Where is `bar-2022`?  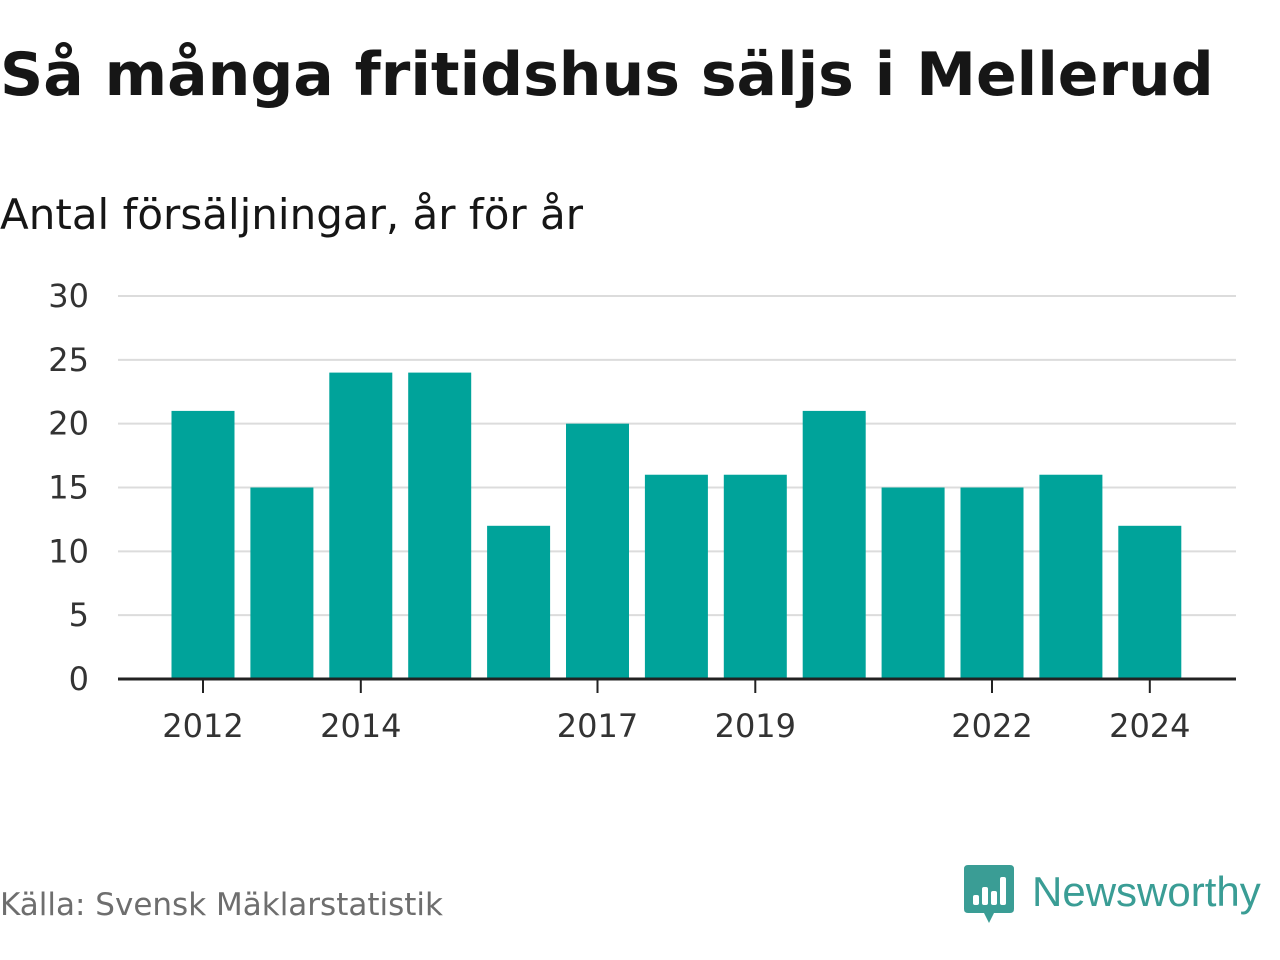
bar-2022 is located at coordinates (992, 583).